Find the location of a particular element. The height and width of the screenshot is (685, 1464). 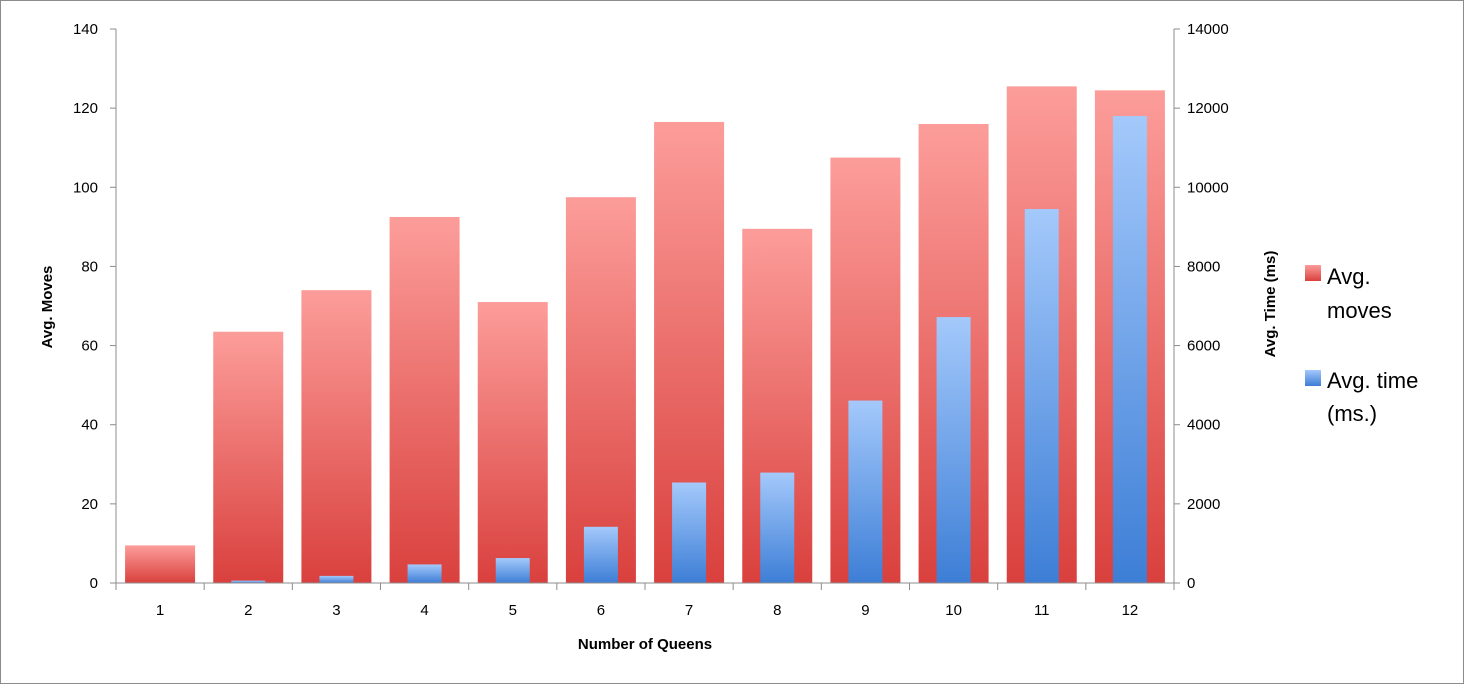

left-tick-label: 40 is located at coordinates (89, 425).